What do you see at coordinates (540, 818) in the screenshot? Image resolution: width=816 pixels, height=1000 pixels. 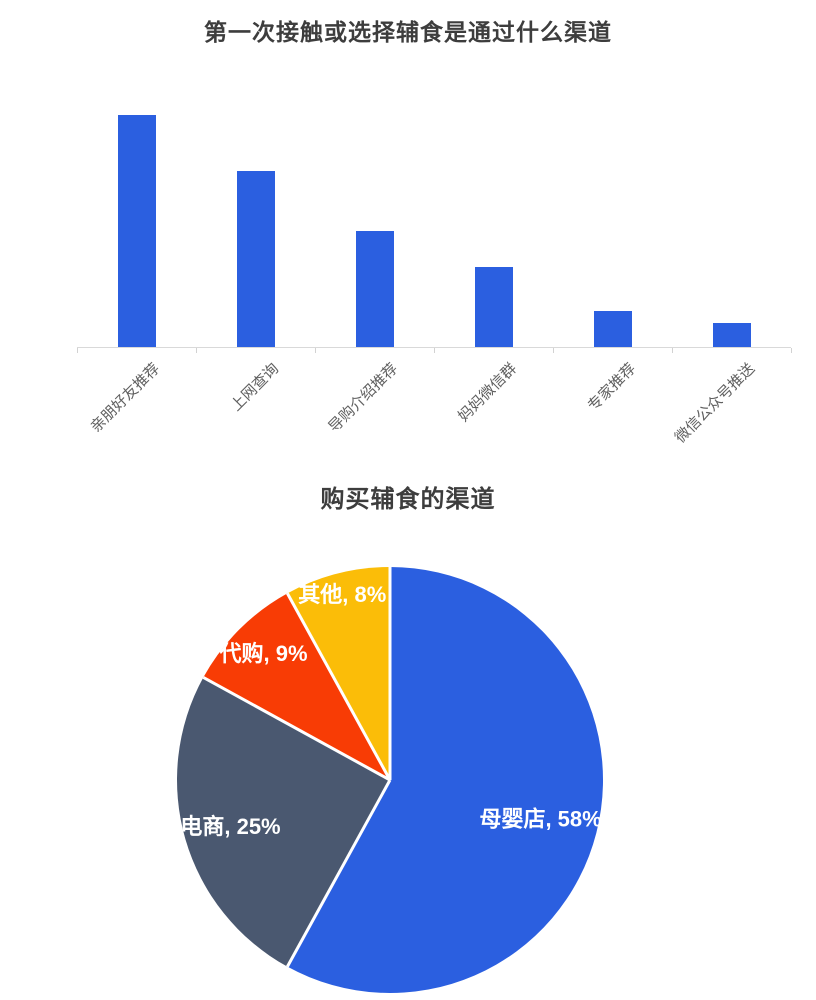 I see `pie-slice-label-0: 母婴店, 58%` at bounding box center [540, 818].